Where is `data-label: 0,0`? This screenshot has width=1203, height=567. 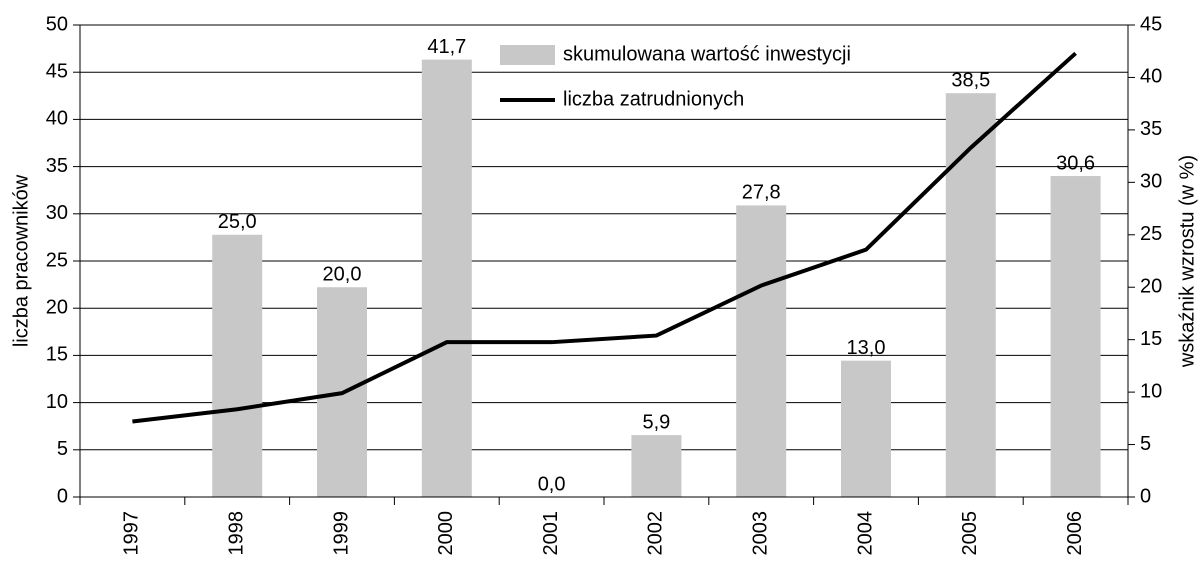
data-label: 0,0 is located at coordinates (552, 484).